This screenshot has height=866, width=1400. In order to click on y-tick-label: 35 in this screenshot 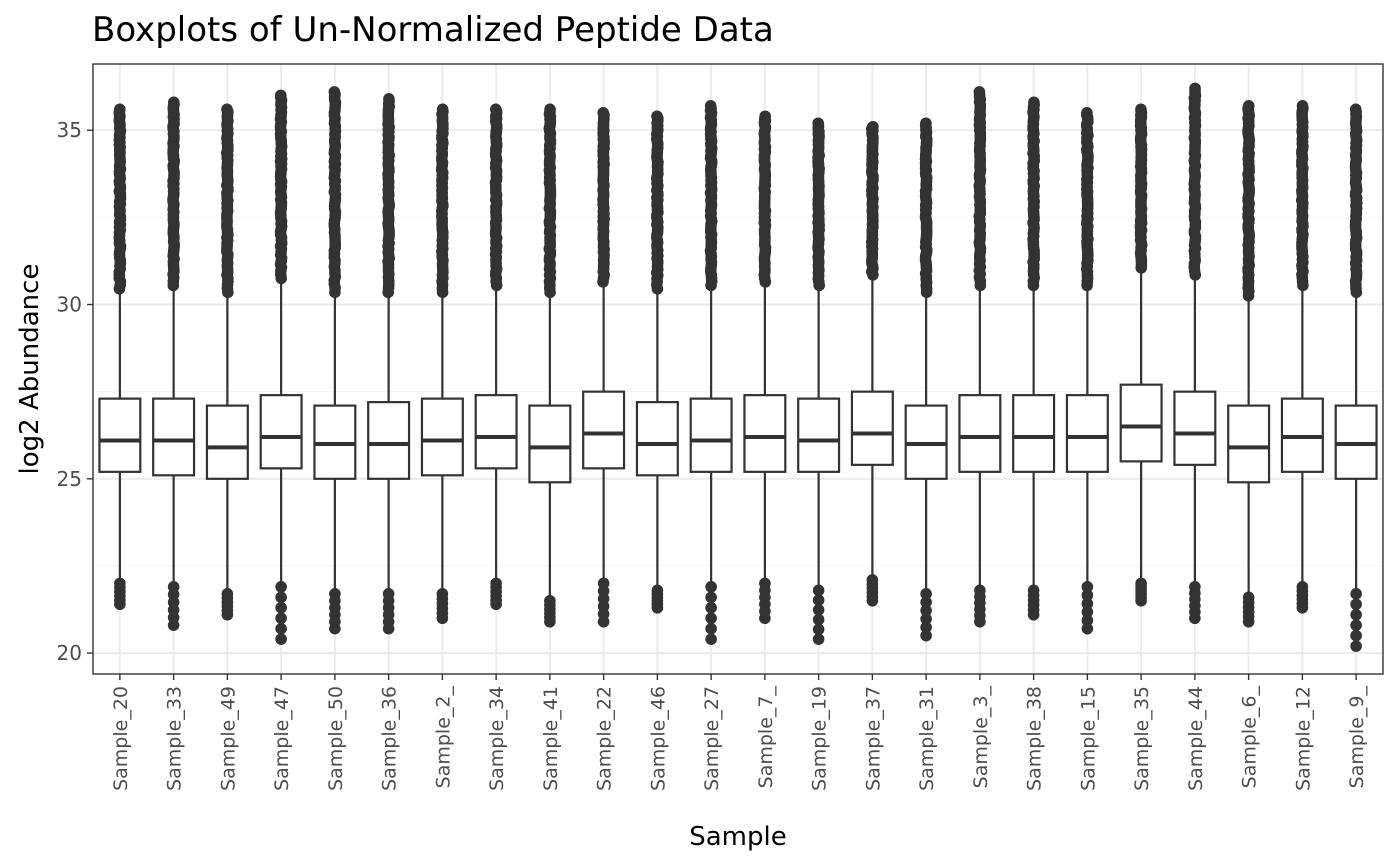, I will do `click(69, 130)`.